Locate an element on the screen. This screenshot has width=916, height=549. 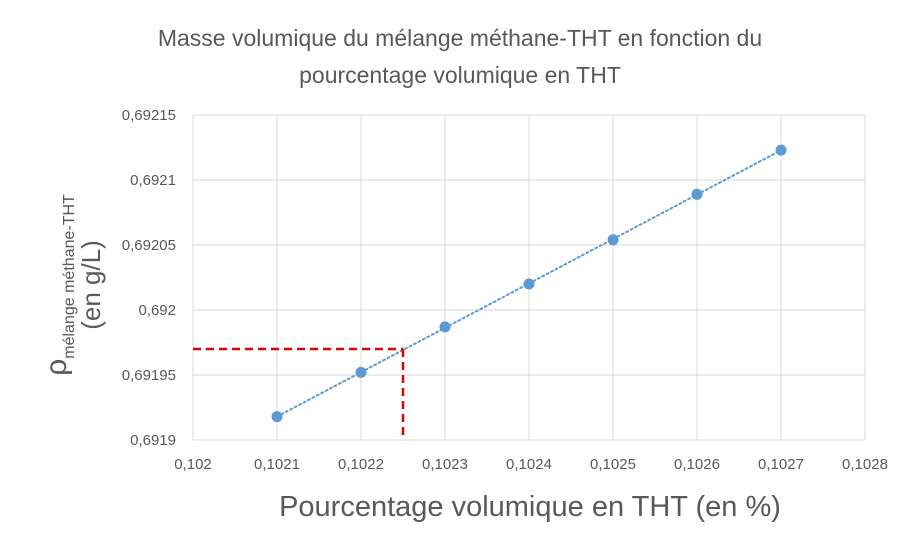
y-tick-label: 0,6919 is located at coordinates (153, 440).